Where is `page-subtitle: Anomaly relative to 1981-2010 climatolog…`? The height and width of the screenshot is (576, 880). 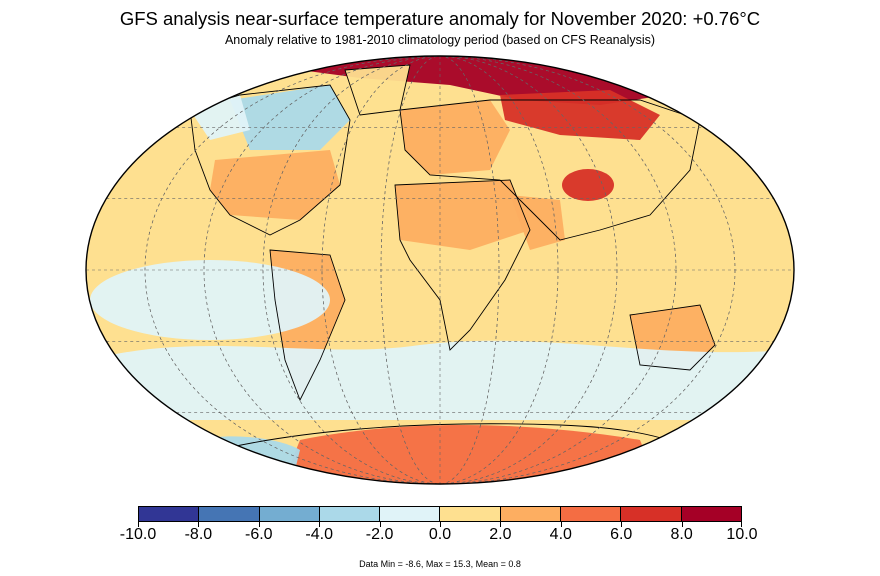
page-subtitle: Anomaly relative to 1981-2010 climatolog… is located at coordinates (440, 40).